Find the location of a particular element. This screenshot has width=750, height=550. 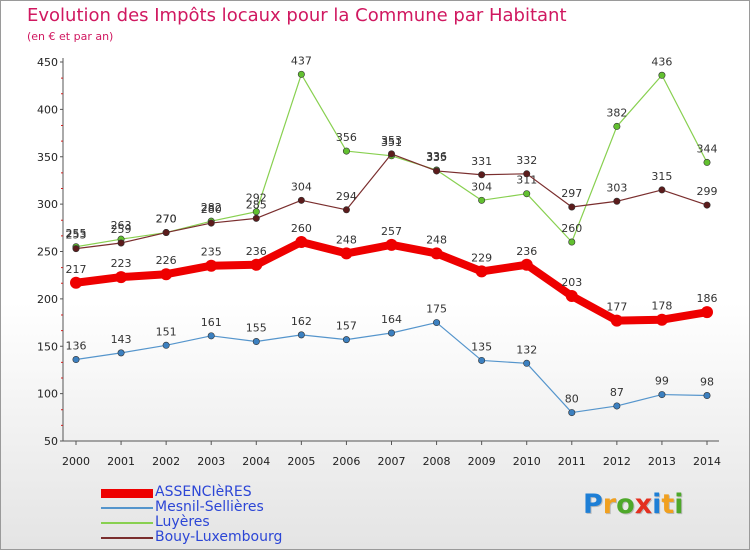

data-label: 87 is located at coordinates (617, 392).